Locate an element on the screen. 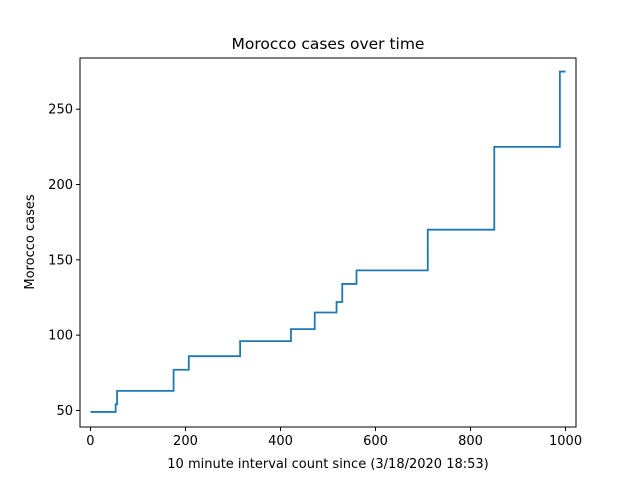  chart-title: Morocco cases over time is located at coordinates (328, 44).